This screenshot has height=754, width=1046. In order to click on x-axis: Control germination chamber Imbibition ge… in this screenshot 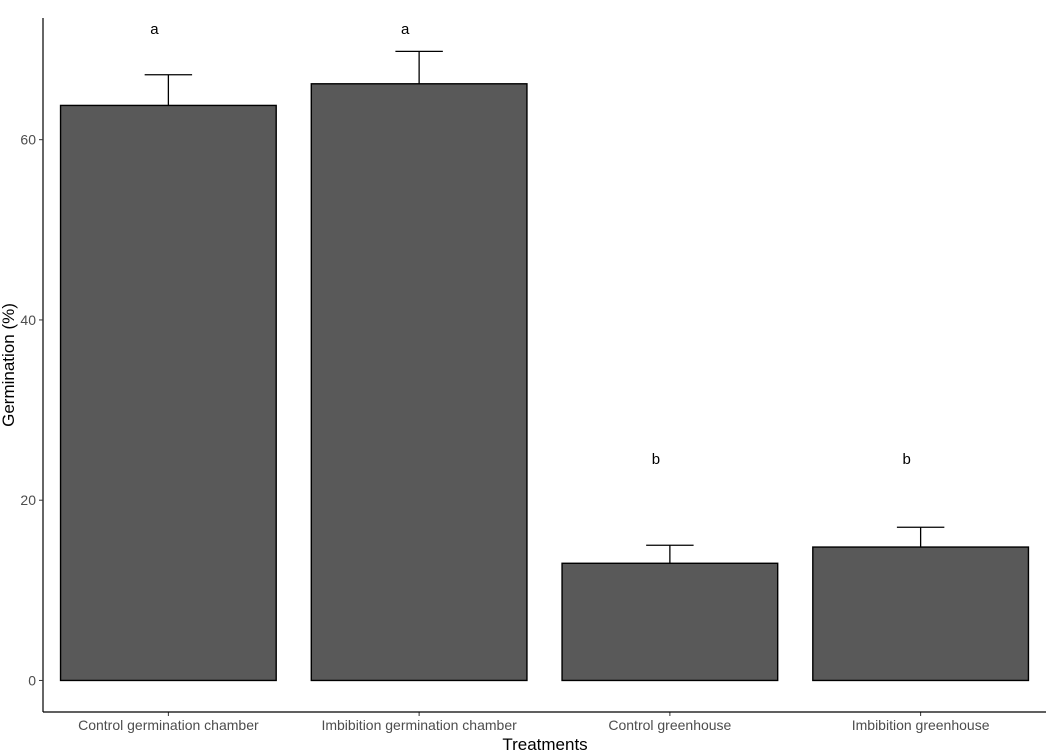, I will do `click(544, 722)`.